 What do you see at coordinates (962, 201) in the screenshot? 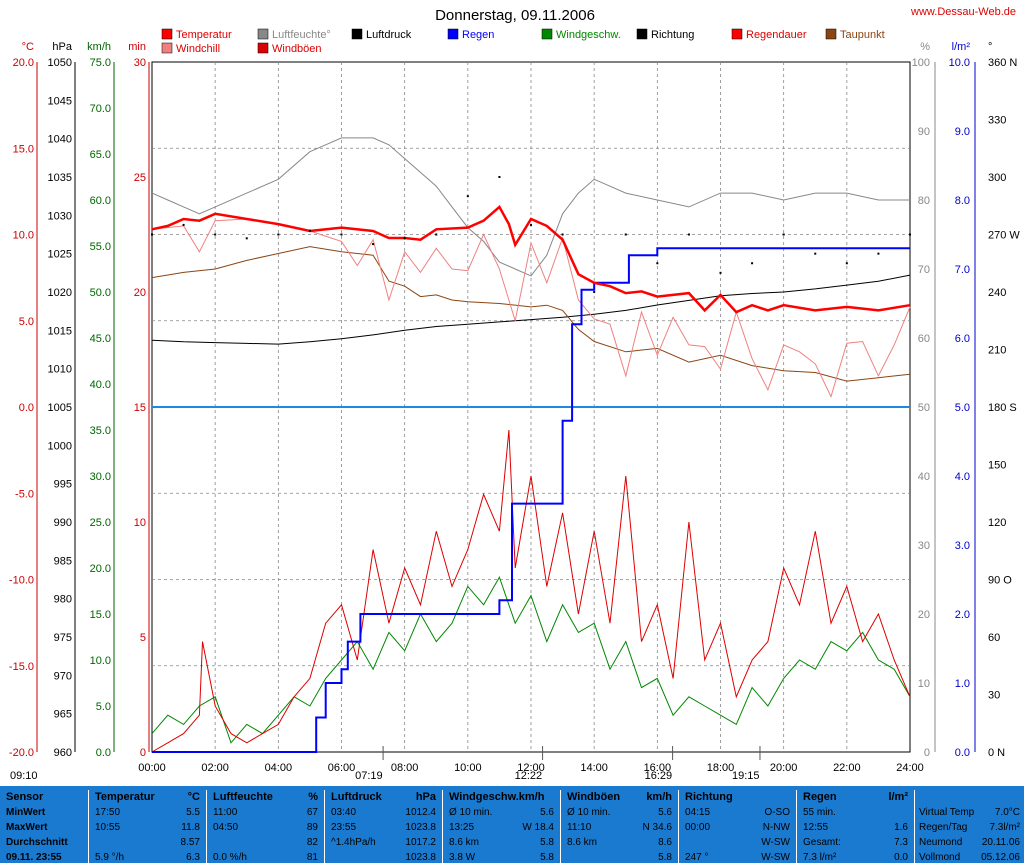
I see `axis-lm2-tick: 8.0` at bounding box center [962, 201].